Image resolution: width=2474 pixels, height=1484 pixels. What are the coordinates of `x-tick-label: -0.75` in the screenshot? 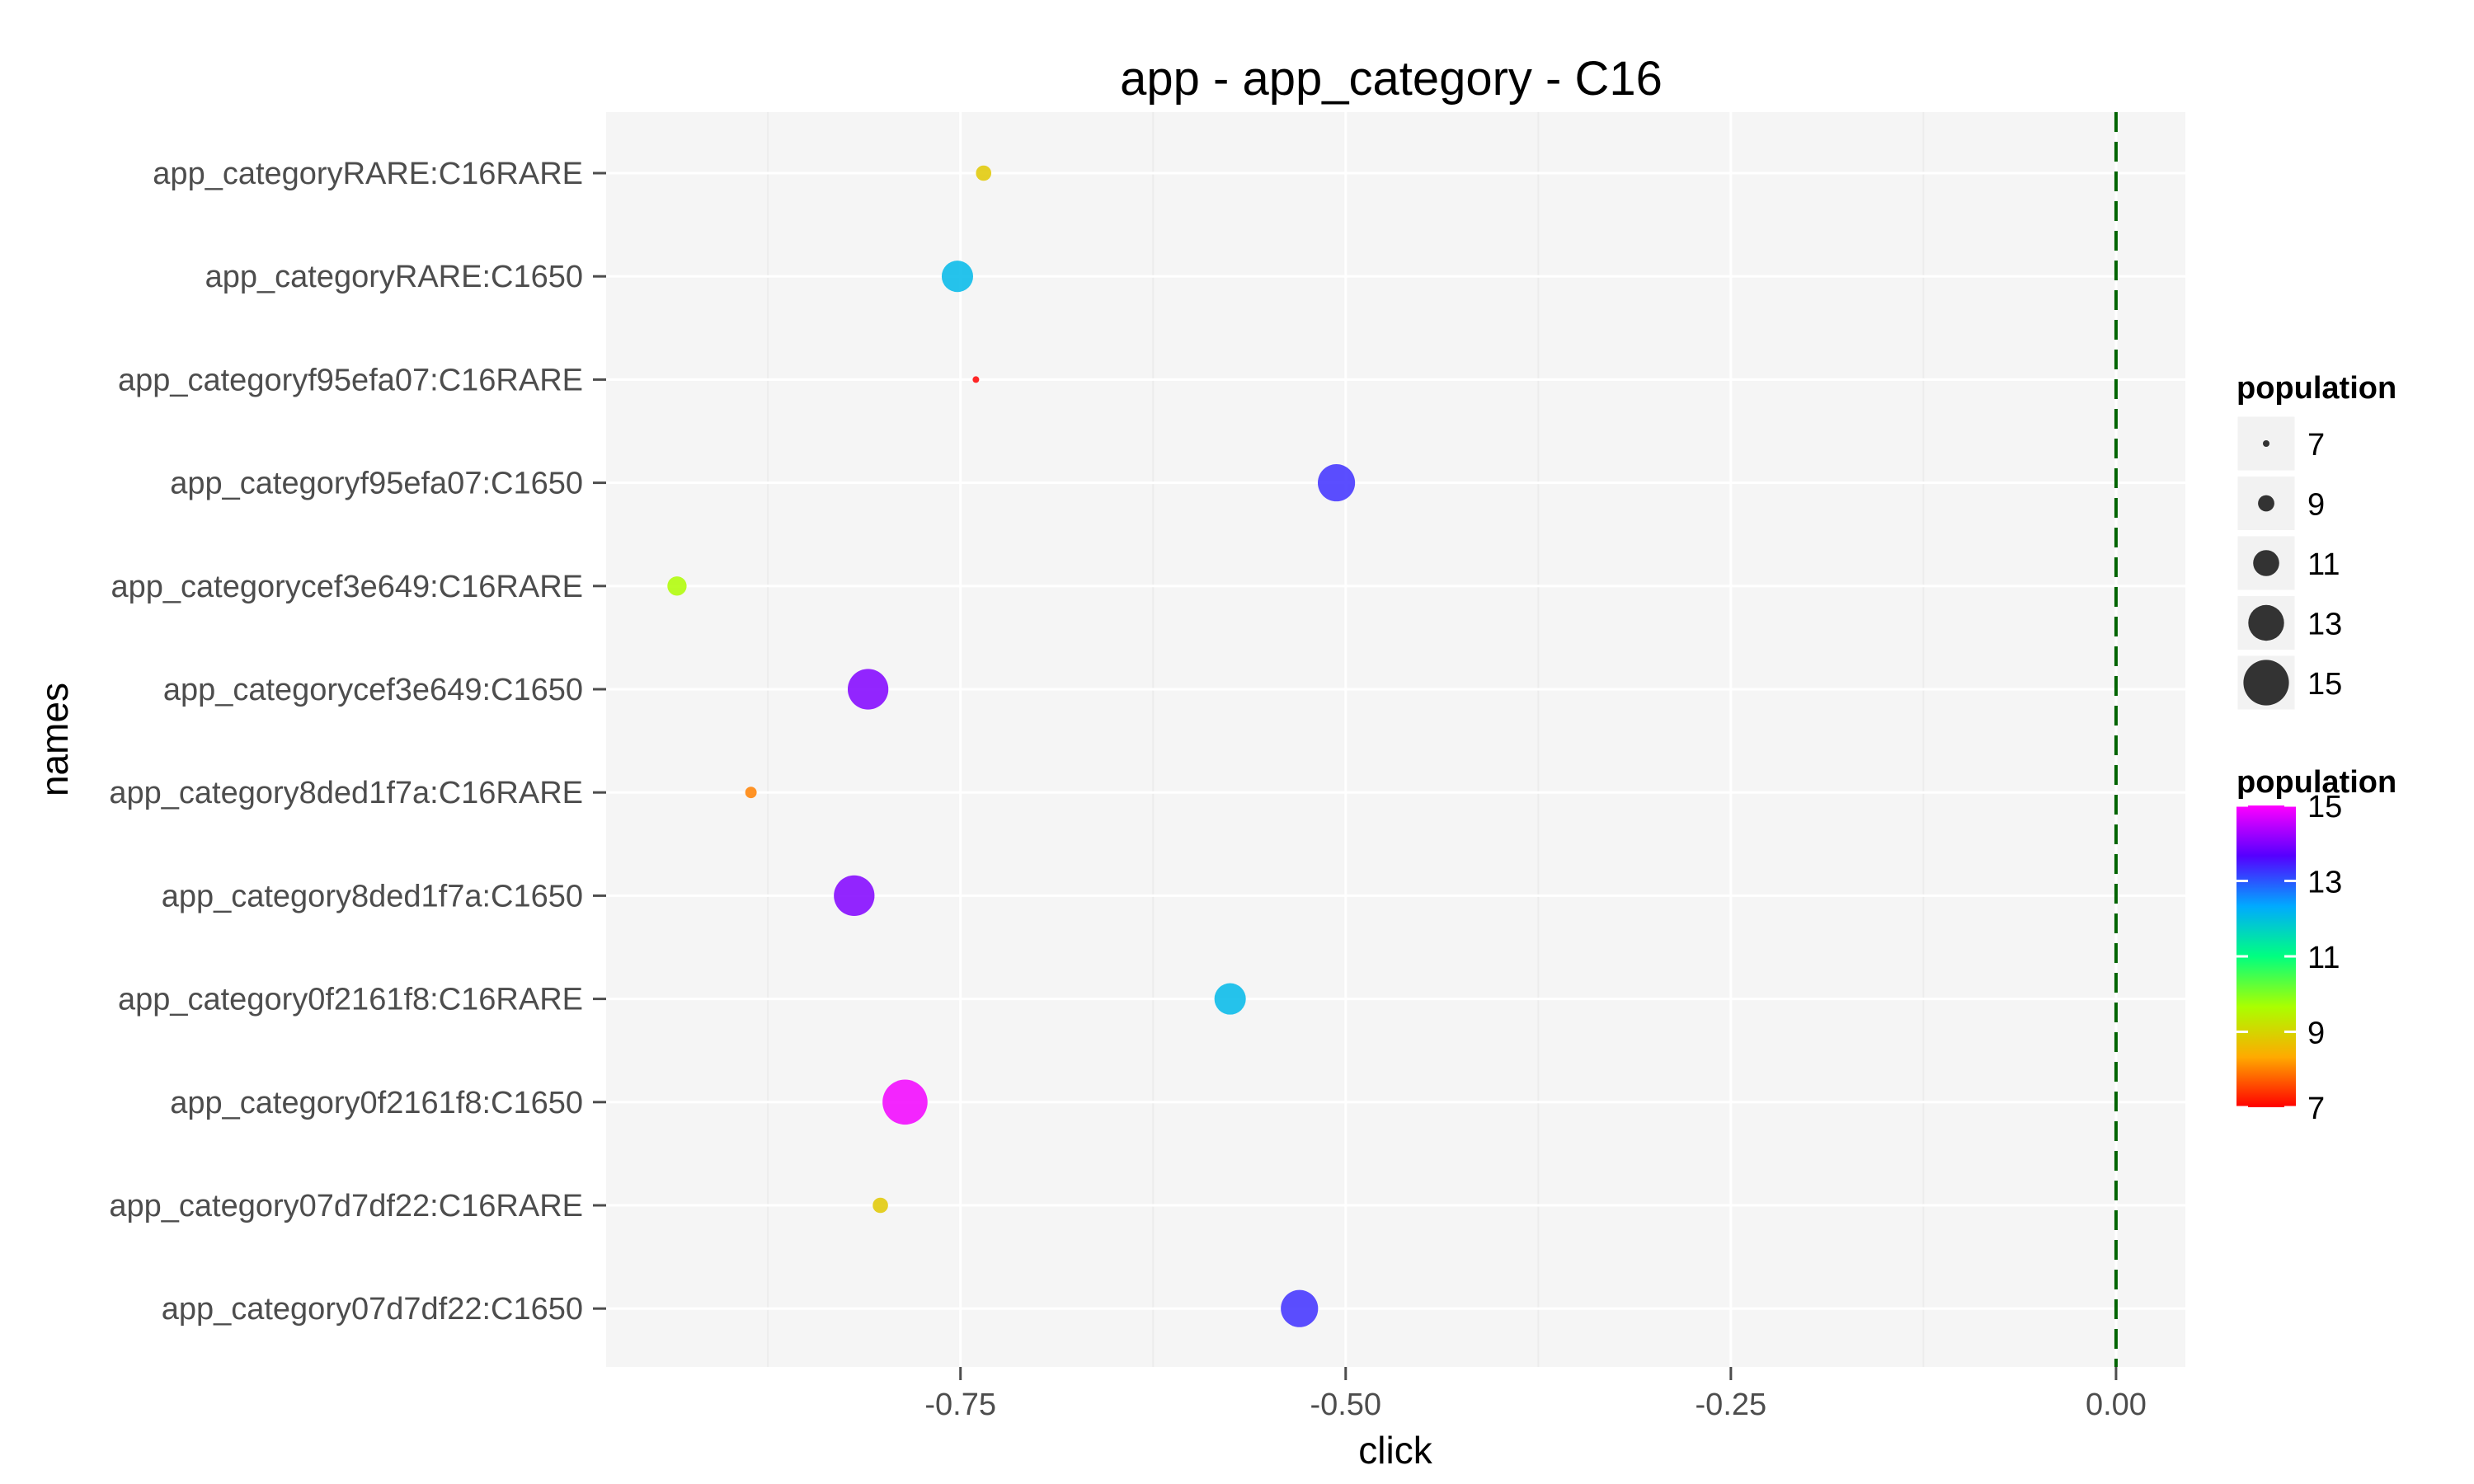 It's located at (960, 1405).